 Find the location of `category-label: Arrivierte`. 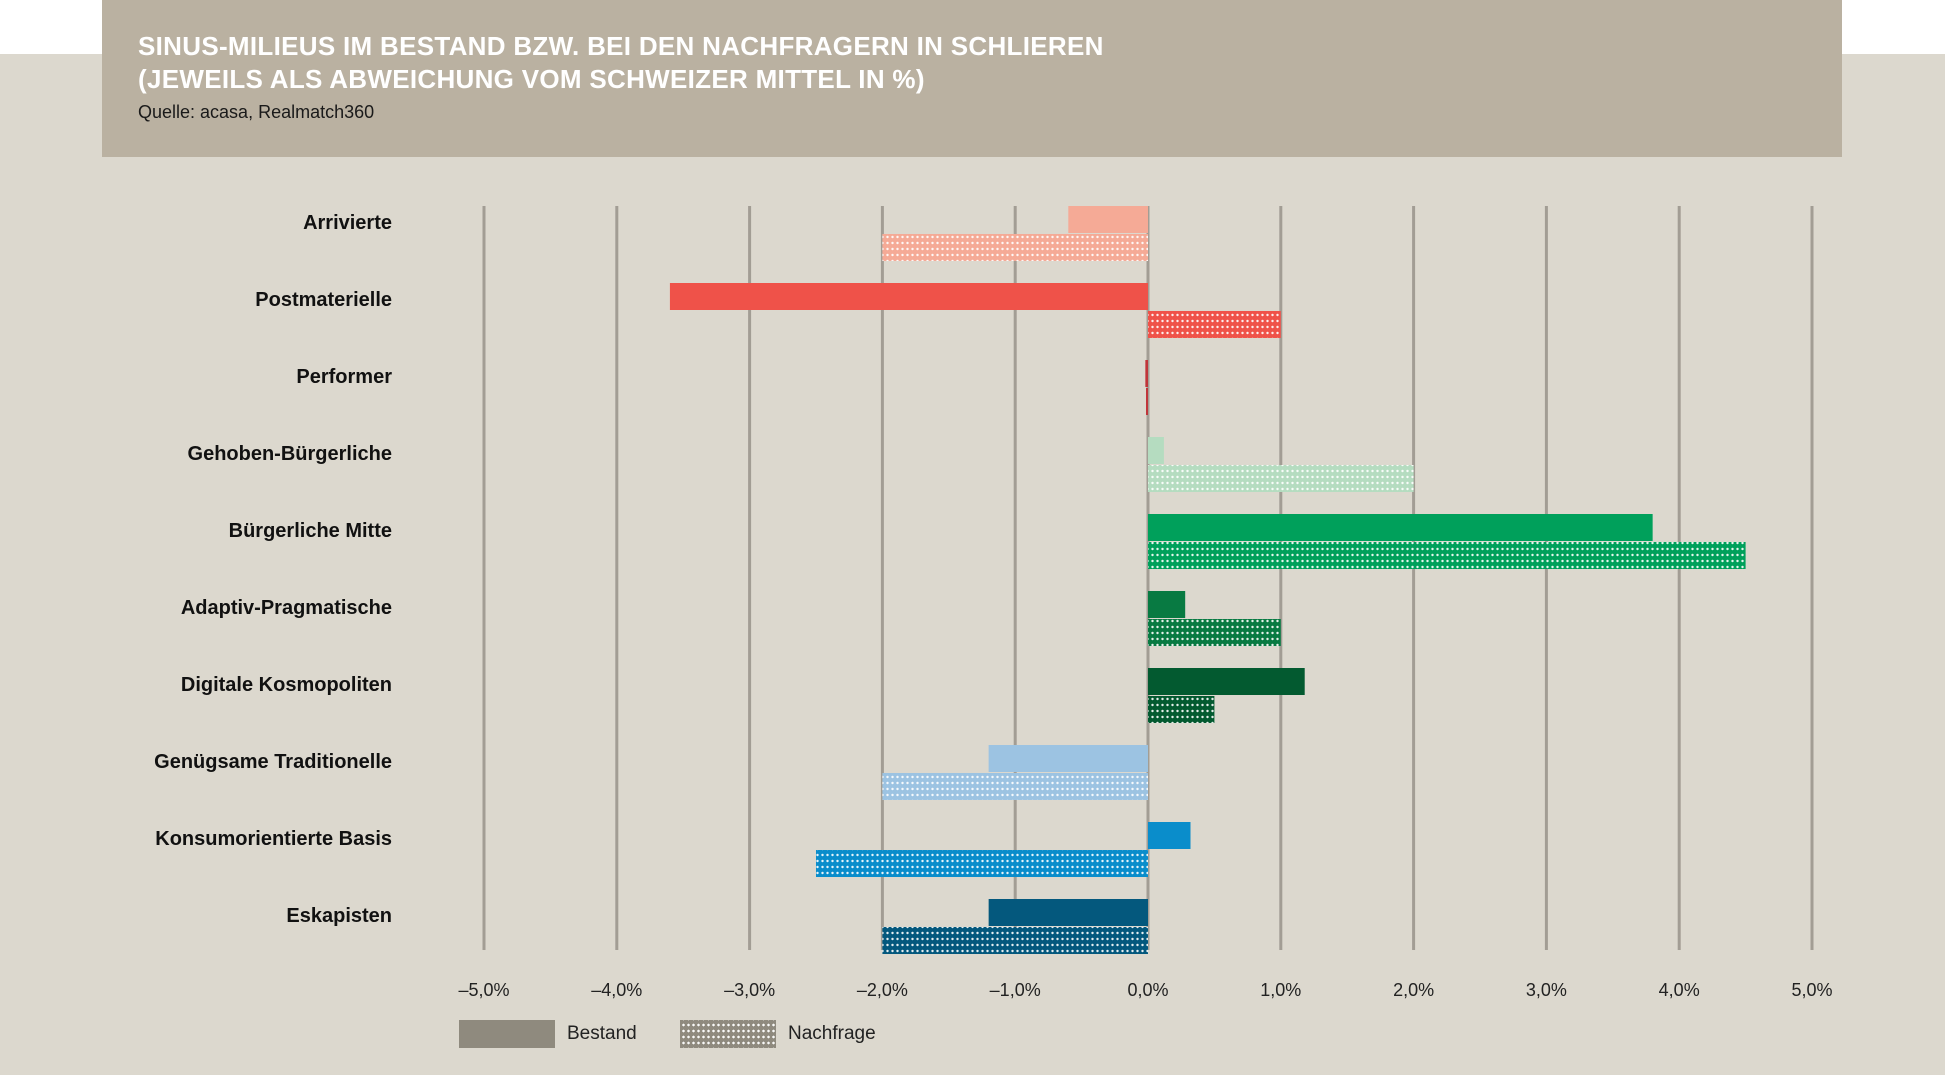

category-label: Arrivierte is located at coordinates (347, 223).